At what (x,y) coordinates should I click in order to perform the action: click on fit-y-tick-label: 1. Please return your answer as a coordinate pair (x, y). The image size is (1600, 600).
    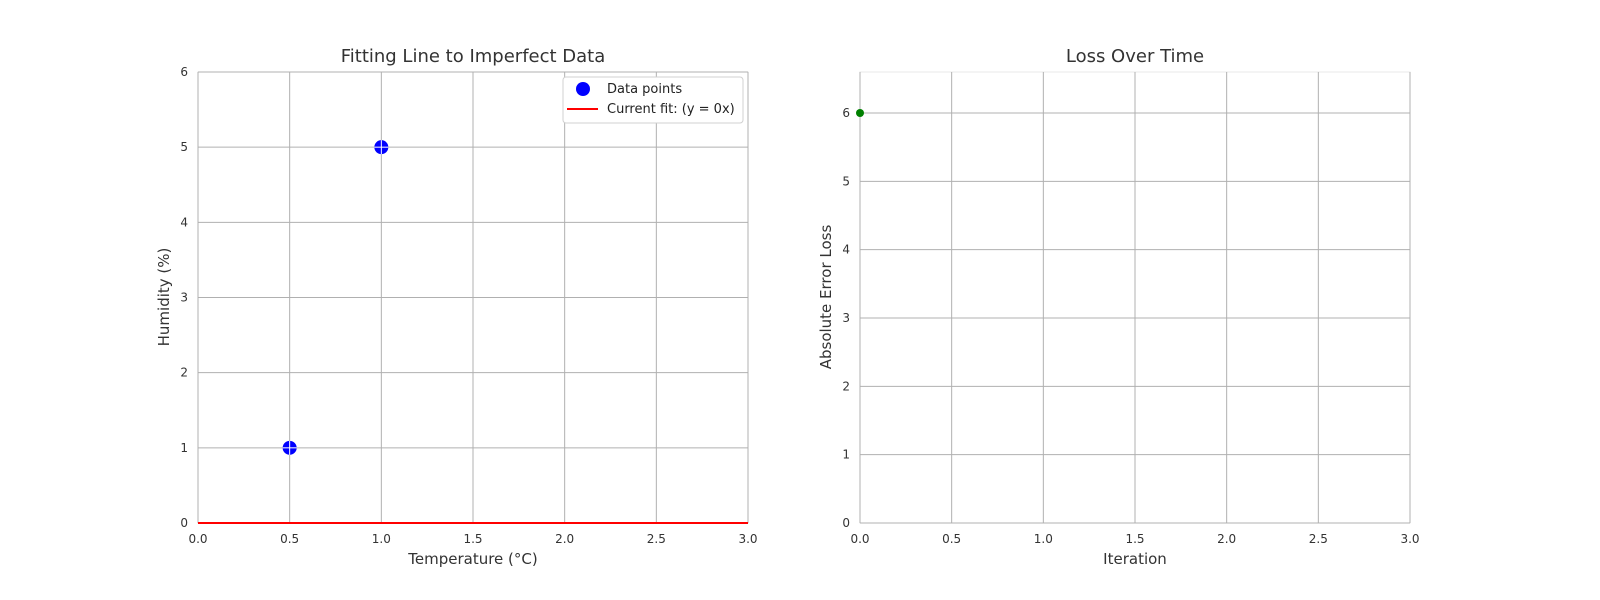
    Looking at the image, I should click on (184, 448).